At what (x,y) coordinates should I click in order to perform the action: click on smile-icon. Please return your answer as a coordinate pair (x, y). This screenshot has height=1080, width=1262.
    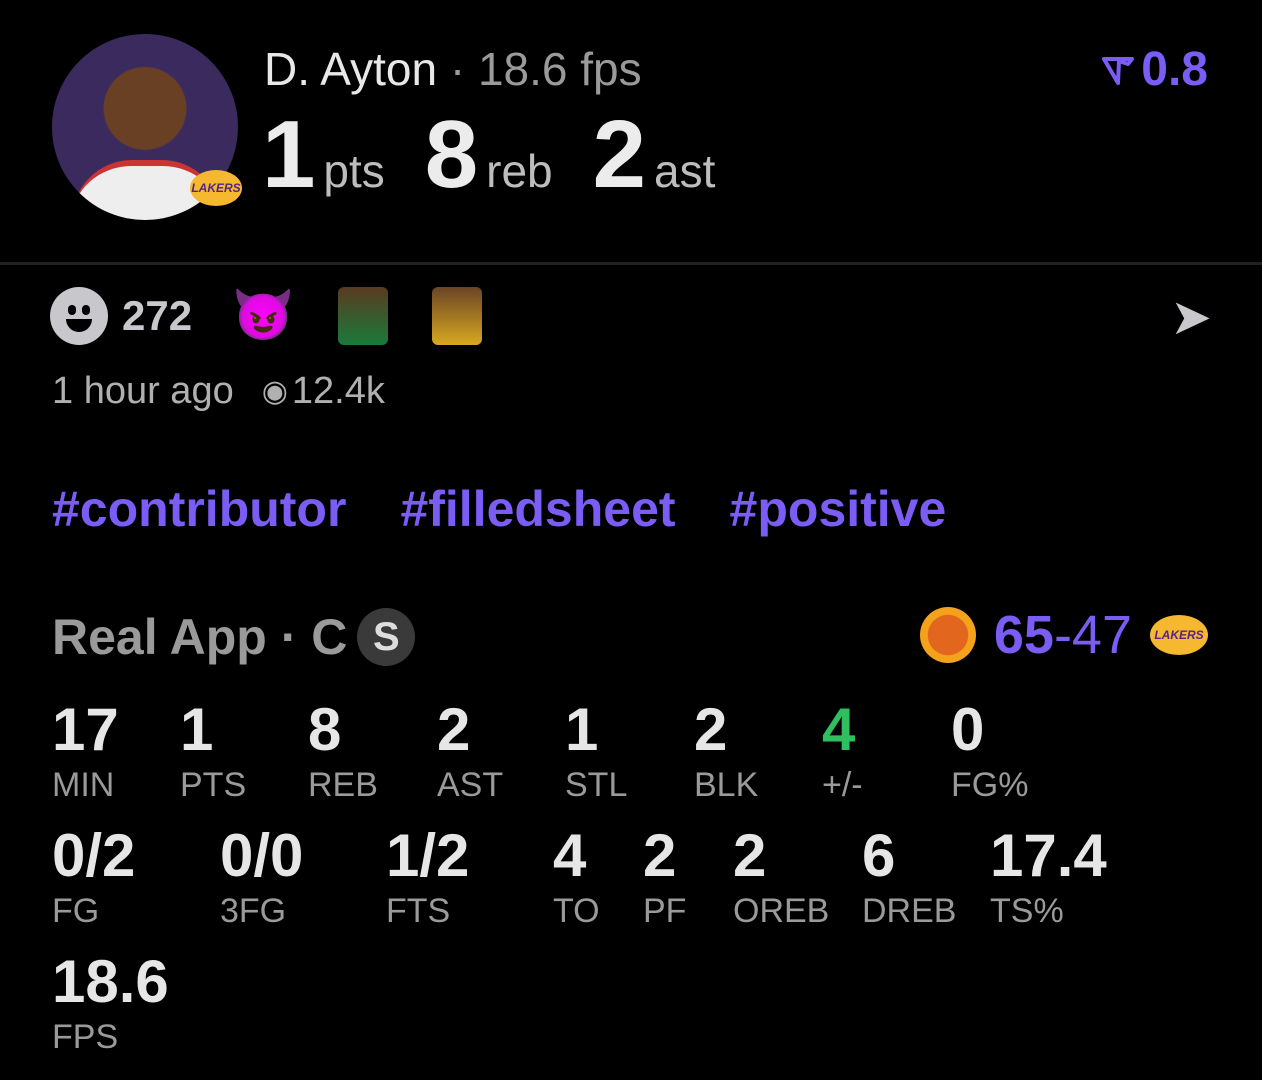
    Looking at the image, I should click on (79, 315).